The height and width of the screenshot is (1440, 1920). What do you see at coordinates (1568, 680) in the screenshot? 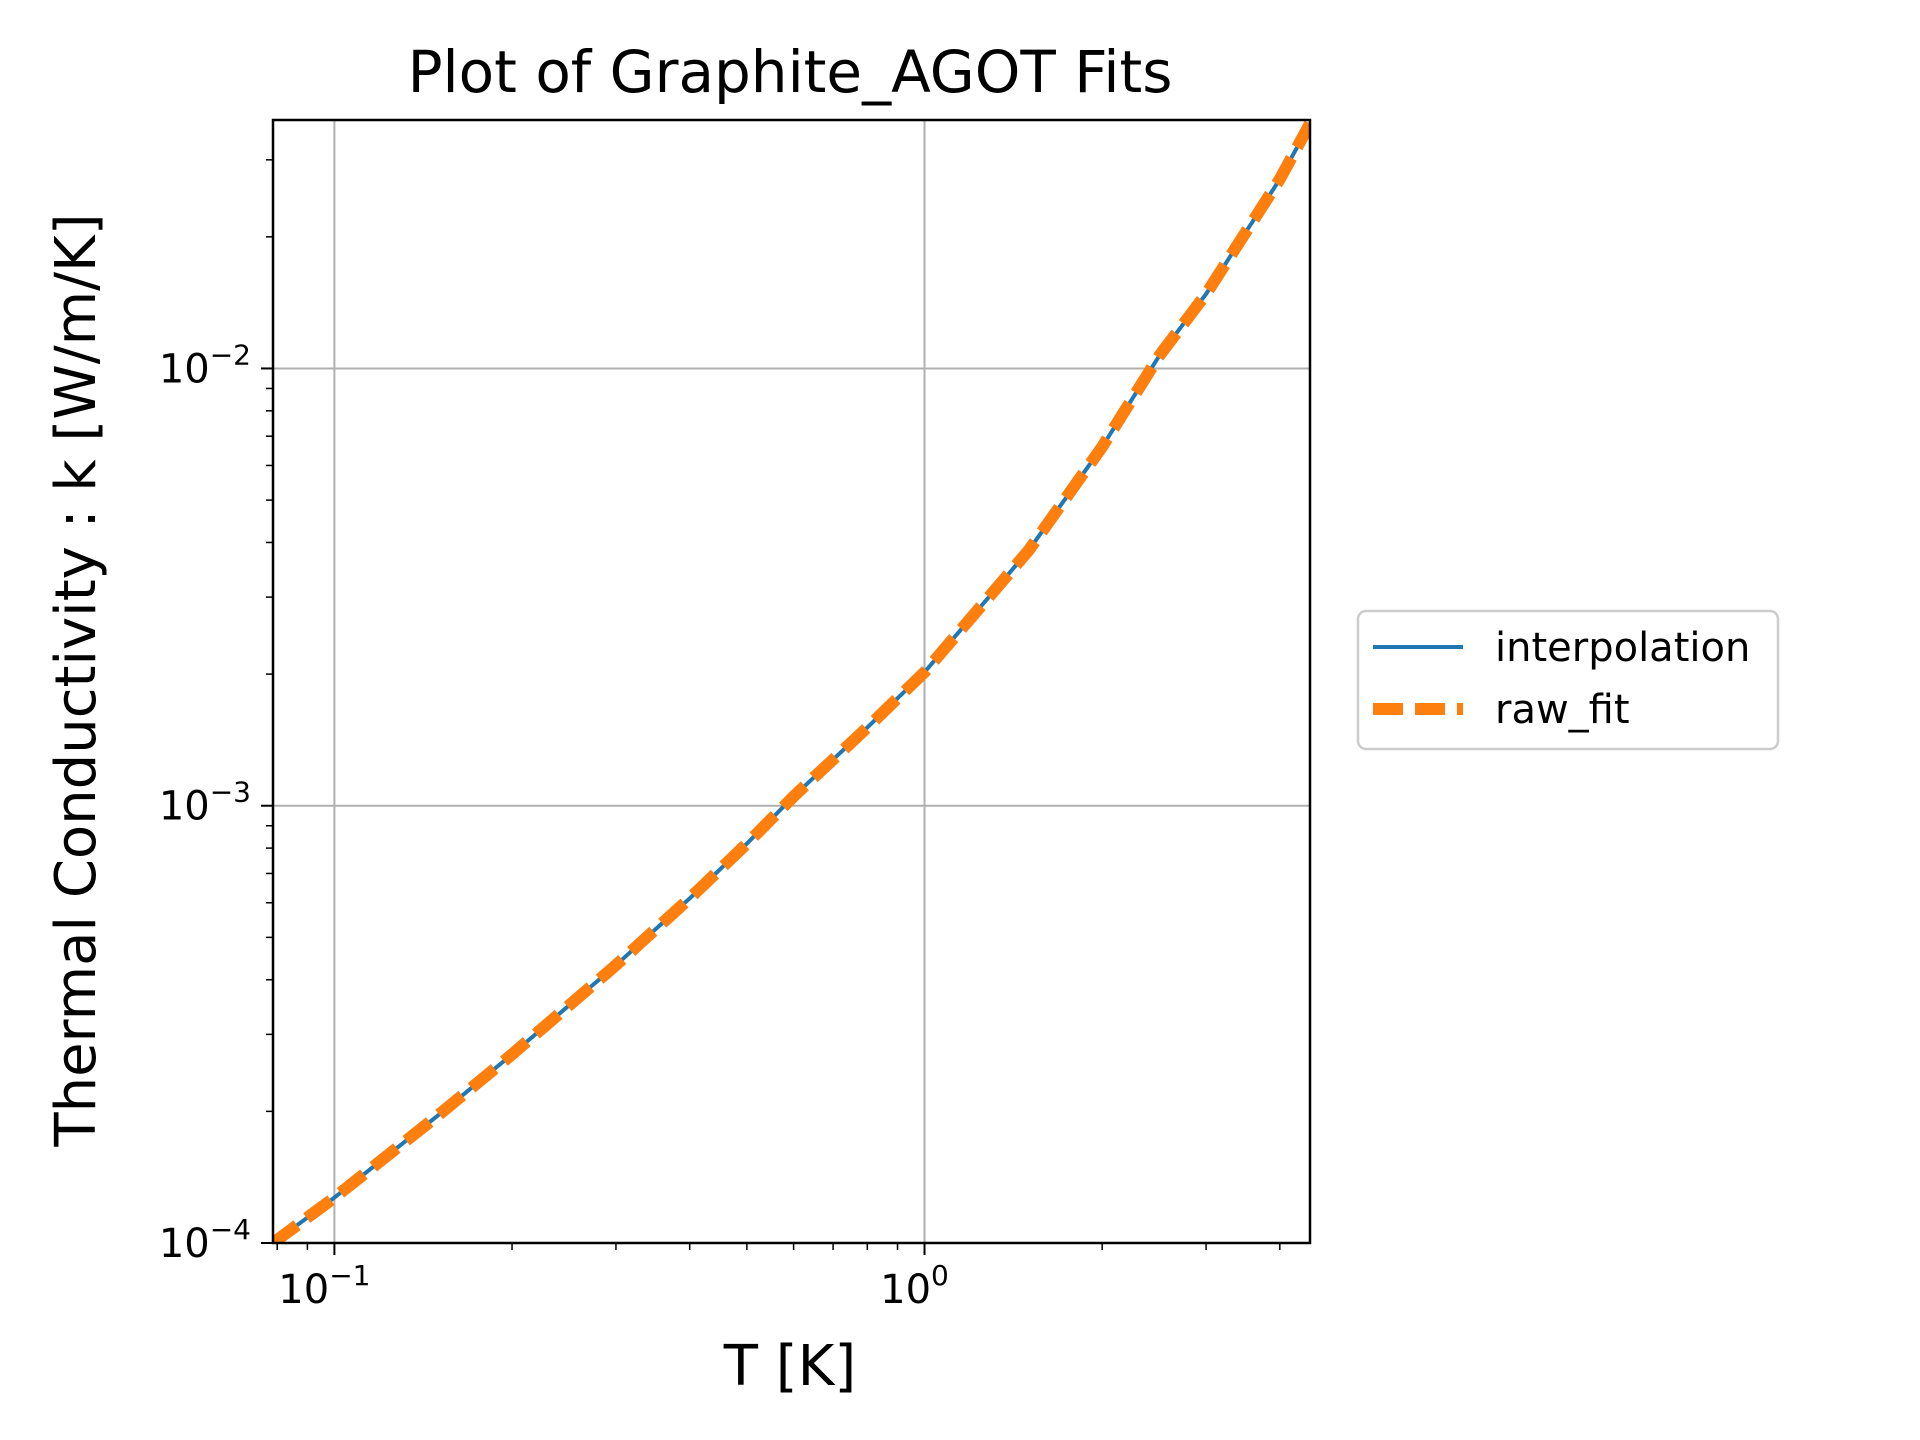
I see `legend: interpolation raw_fit` at bounding box center [1568, 680].